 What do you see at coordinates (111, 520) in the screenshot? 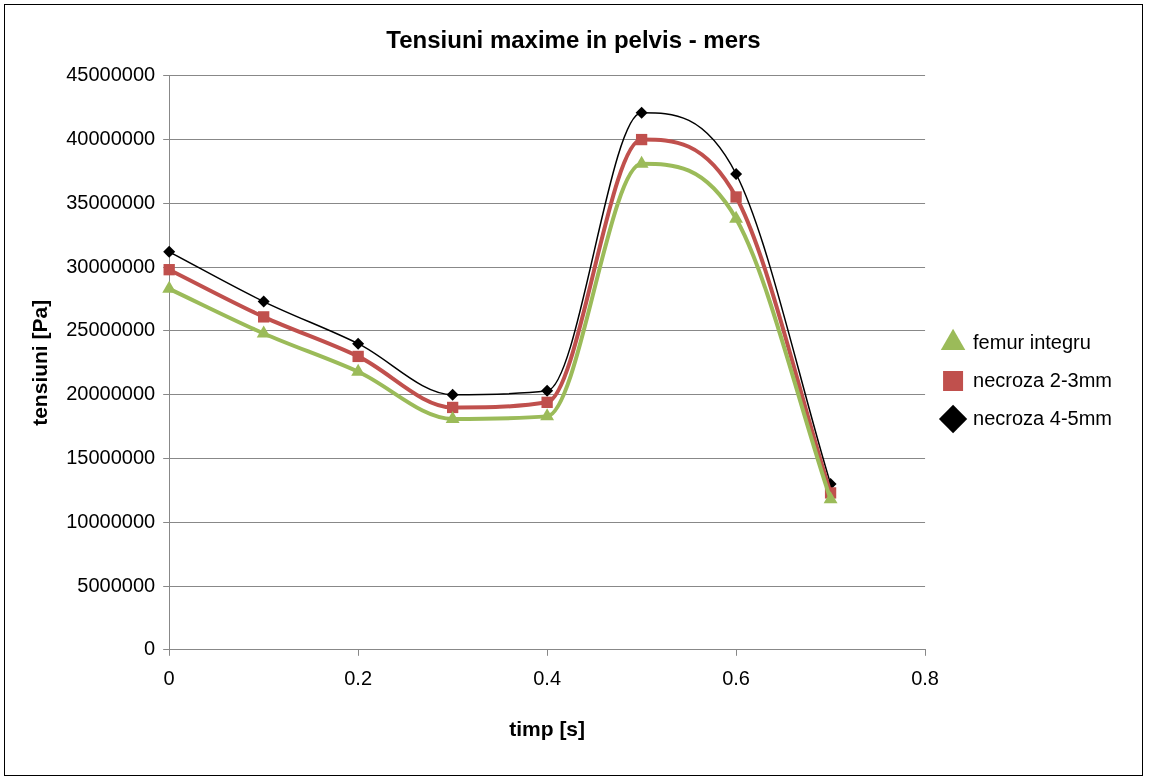
I see `y-tick-label: 10000000` at bounding box center [111, 520].